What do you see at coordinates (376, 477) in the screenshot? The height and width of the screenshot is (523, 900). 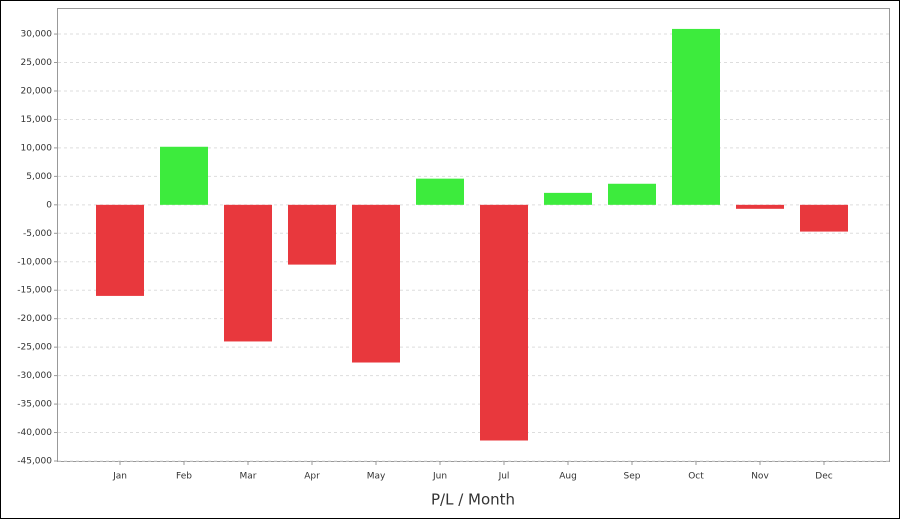 I see `x-tick-label: May` at bounding box center [376, 477].